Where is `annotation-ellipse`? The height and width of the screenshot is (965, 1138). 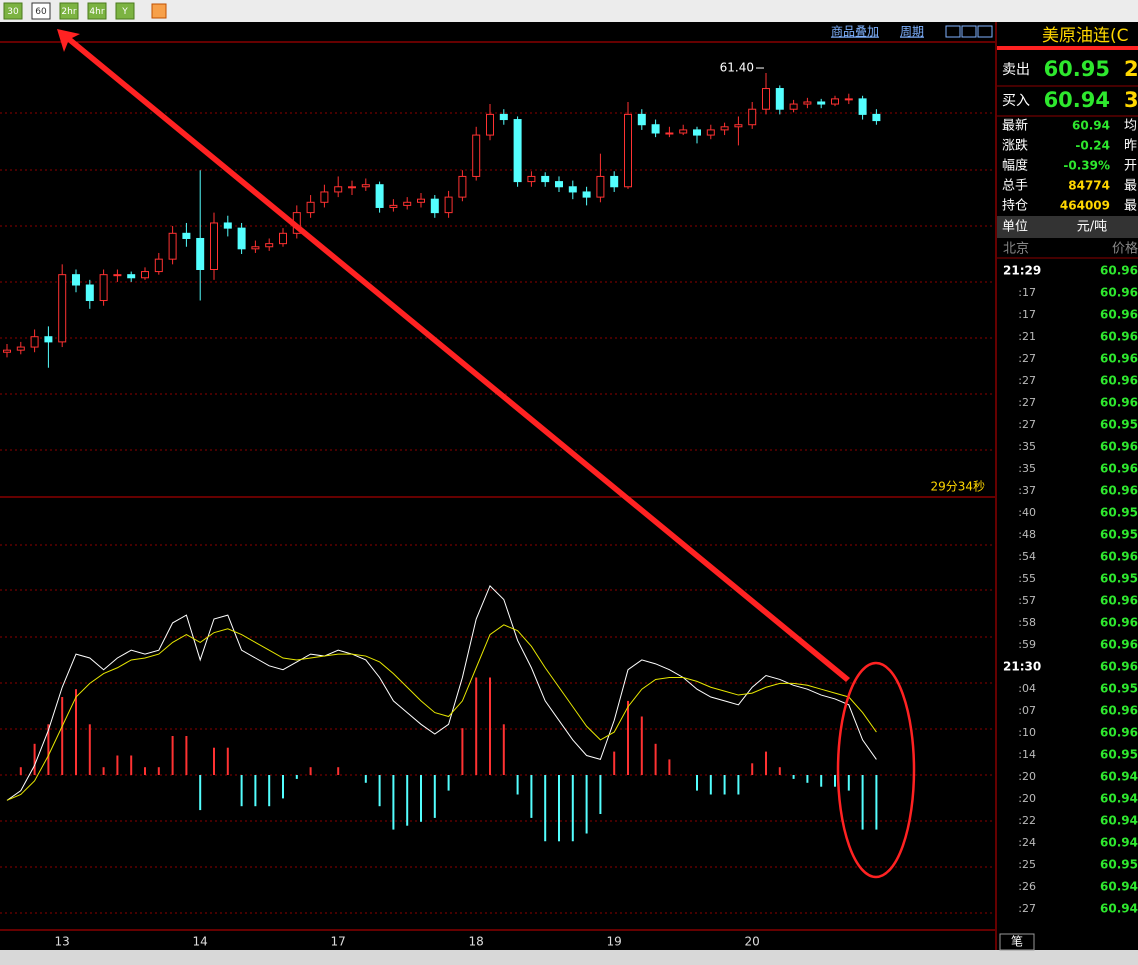
annotation-ellipse is located at coordinates (876, 770).